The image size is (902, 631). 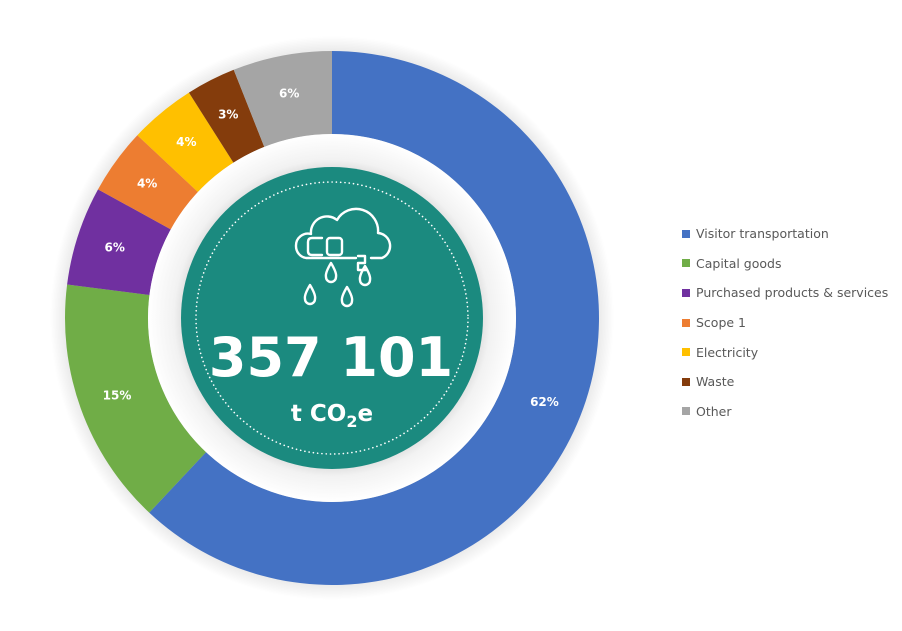 I want to click on legend-label: Visitor transportation, so click(x=762, y=234).